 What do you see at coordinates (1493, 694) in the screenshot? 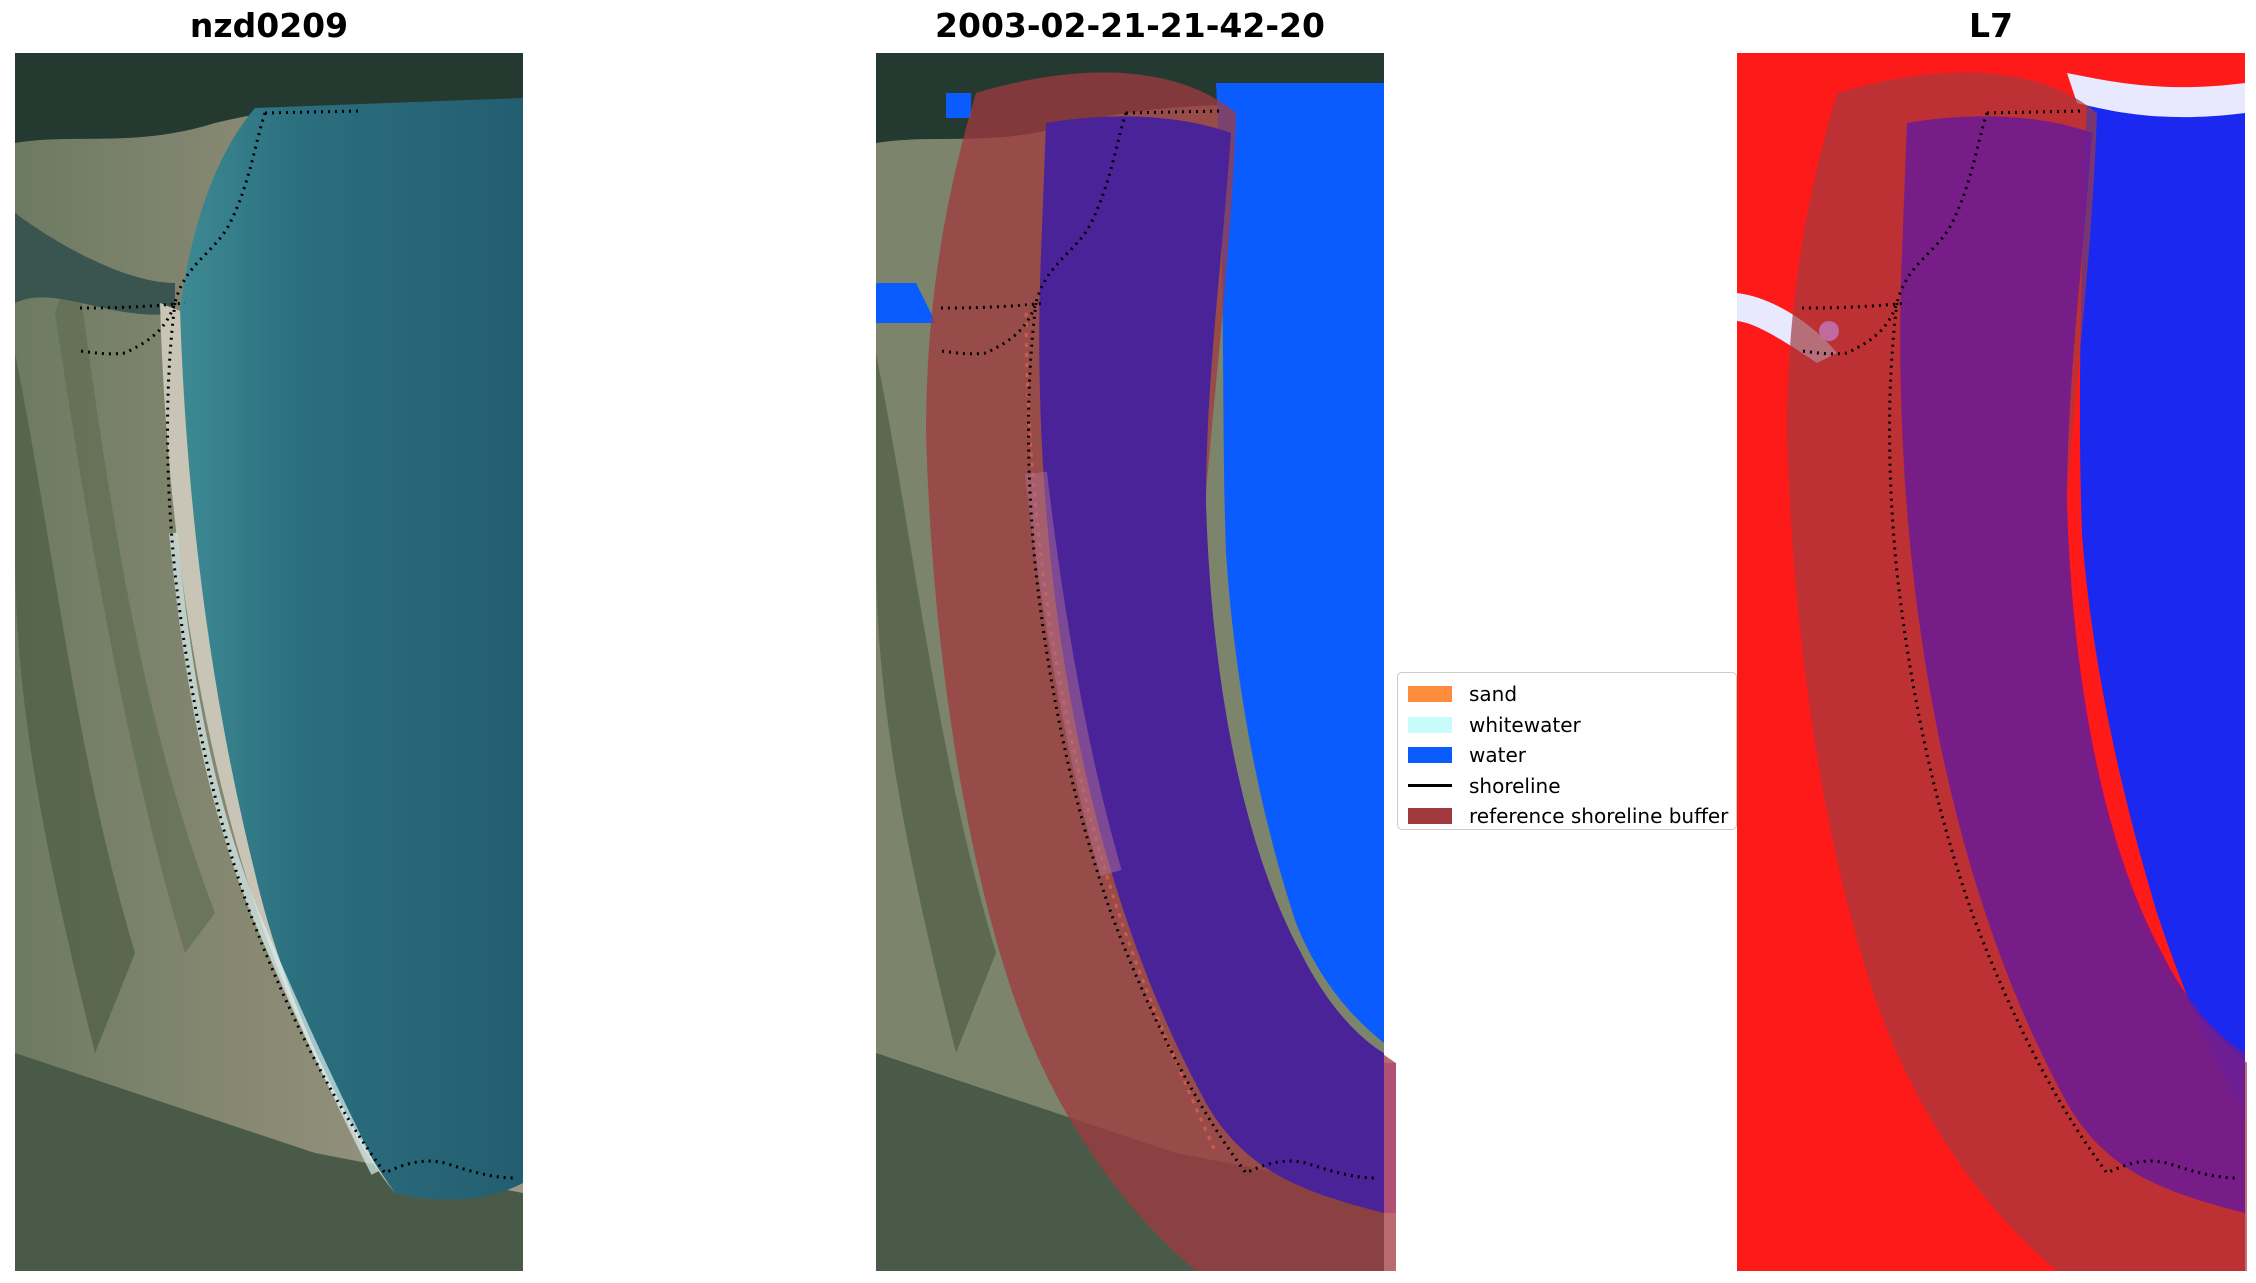
I see `legend-label: sand` at bounding box center [1493, 694].